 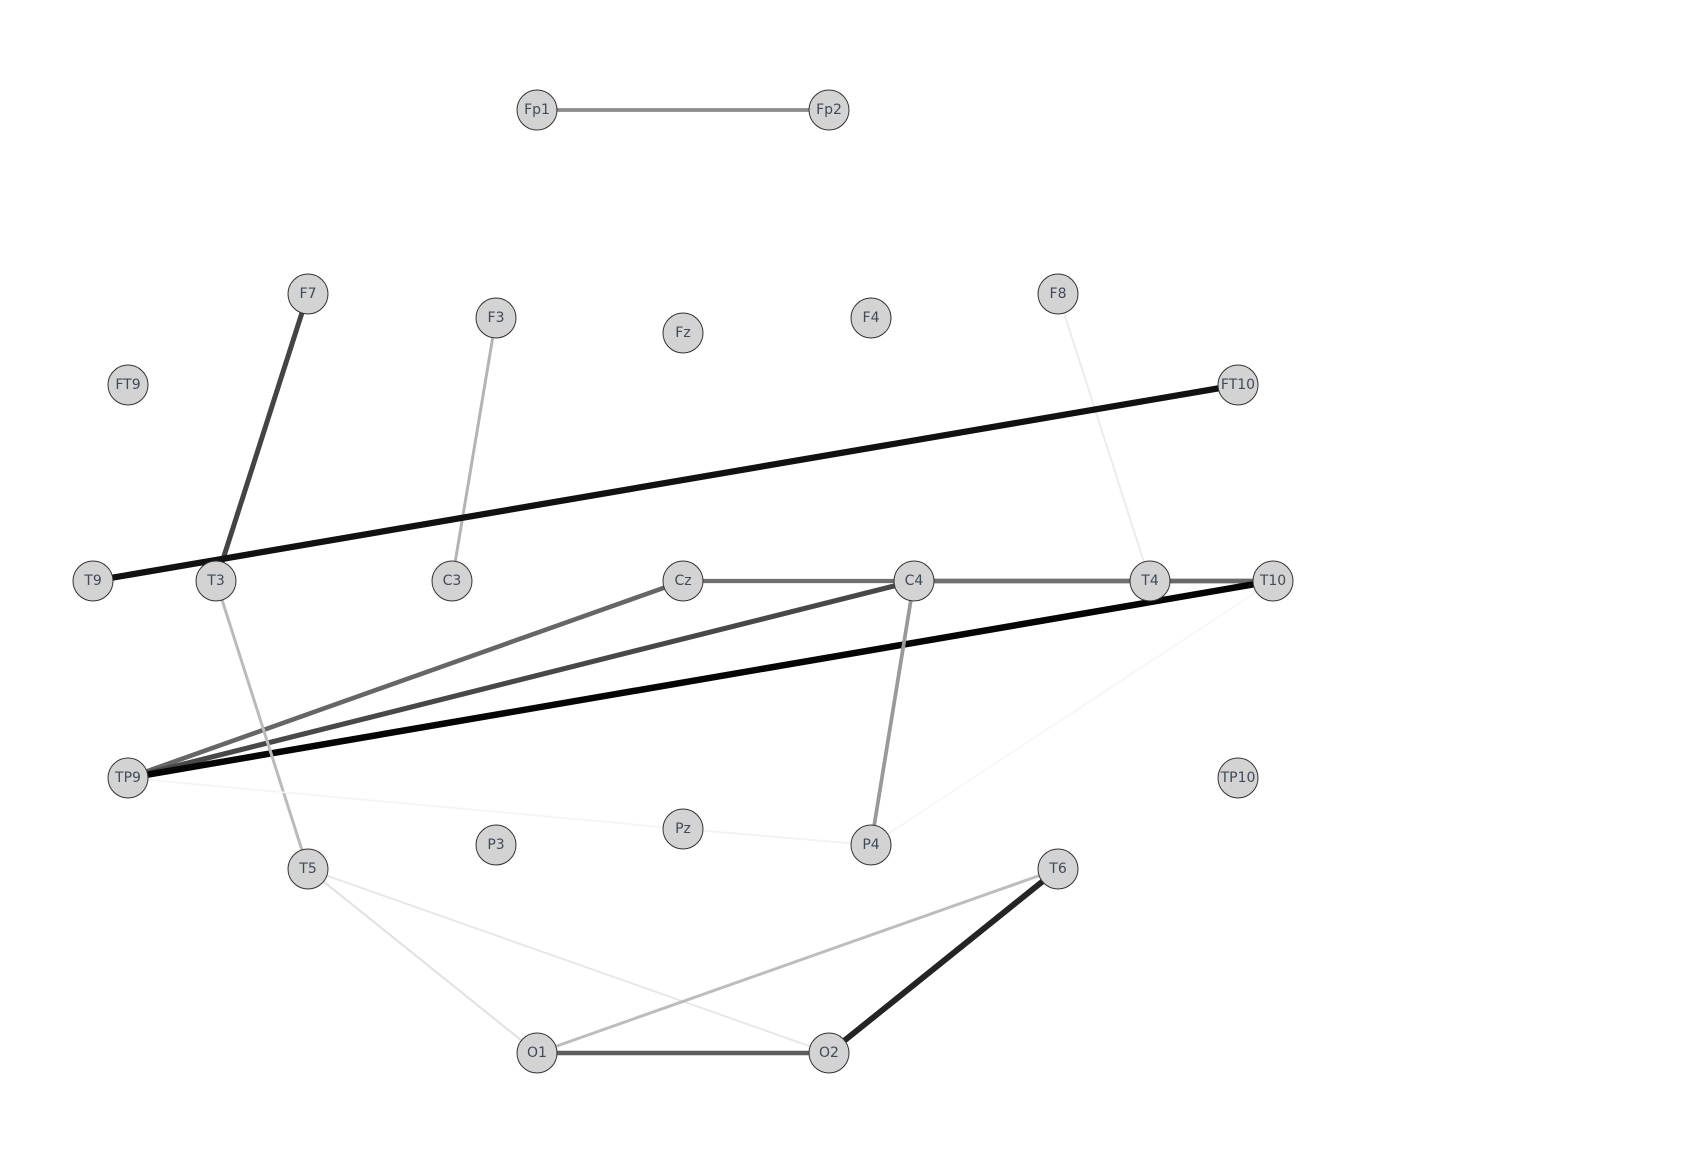 I want to click on node-tp9: TP9, so click(x=128, y=778).